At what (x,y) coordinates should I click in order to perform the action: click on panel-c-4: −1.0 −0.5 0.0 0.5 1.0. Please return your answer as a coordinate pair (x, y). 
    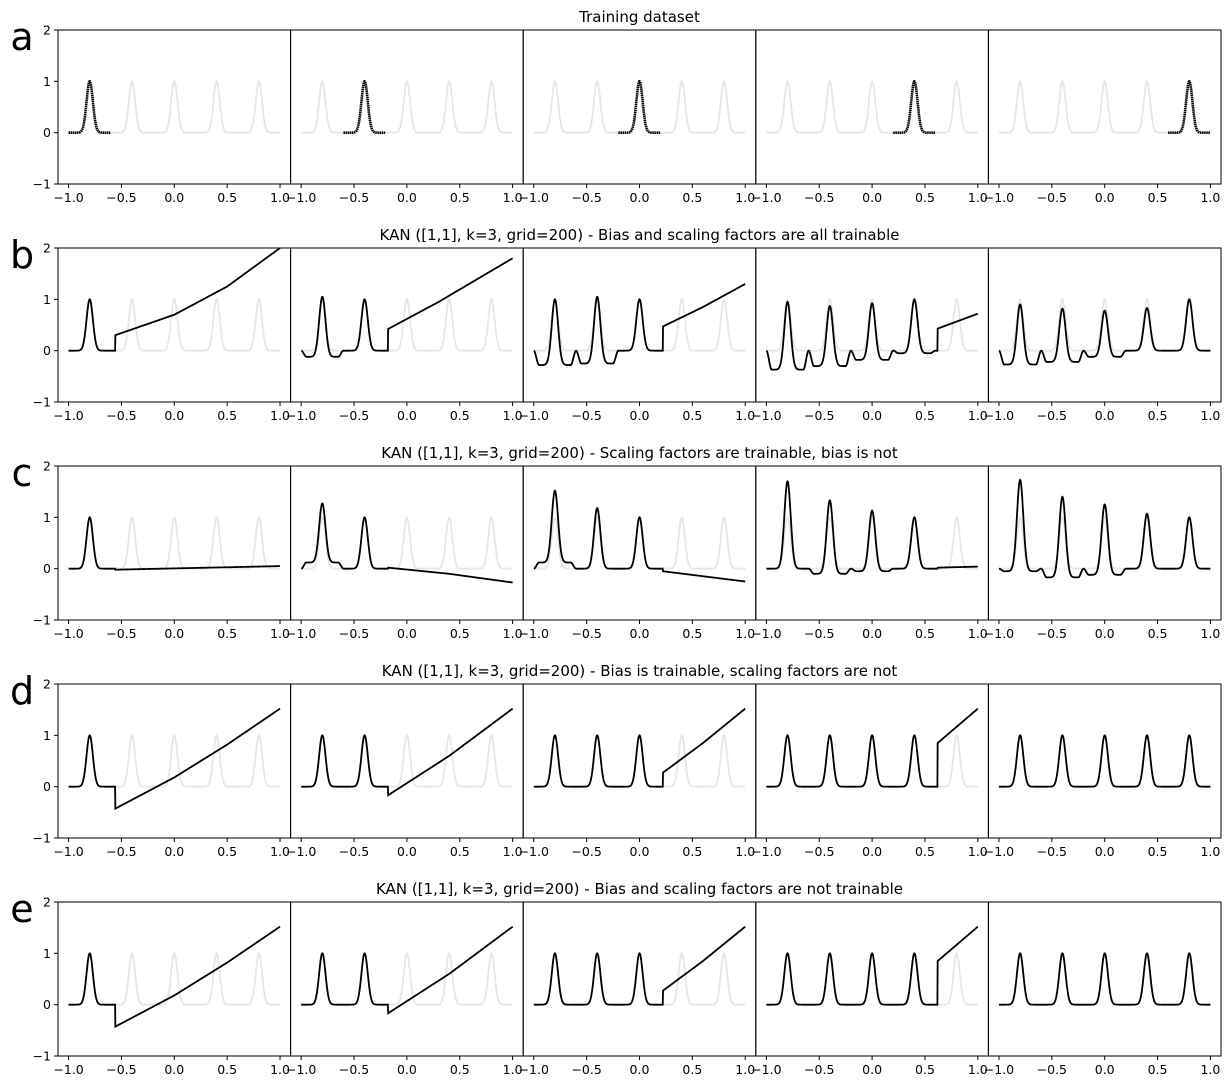
    Looking at the image, I should click on (870, 553).